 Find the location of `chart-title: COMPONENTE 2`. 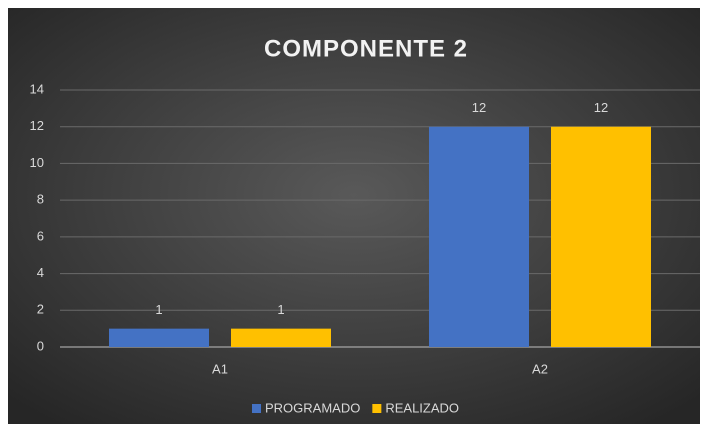

chart-title: COMPONENTE 2 is located at coordinates (366, 48).